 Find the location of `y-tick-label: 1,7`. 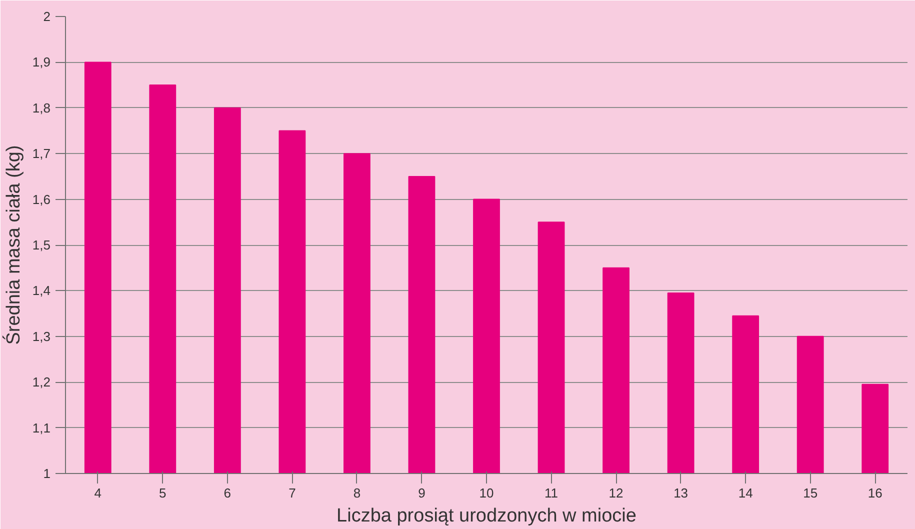

y-tick-label: 1,7 is located at coordinates (41, 154).